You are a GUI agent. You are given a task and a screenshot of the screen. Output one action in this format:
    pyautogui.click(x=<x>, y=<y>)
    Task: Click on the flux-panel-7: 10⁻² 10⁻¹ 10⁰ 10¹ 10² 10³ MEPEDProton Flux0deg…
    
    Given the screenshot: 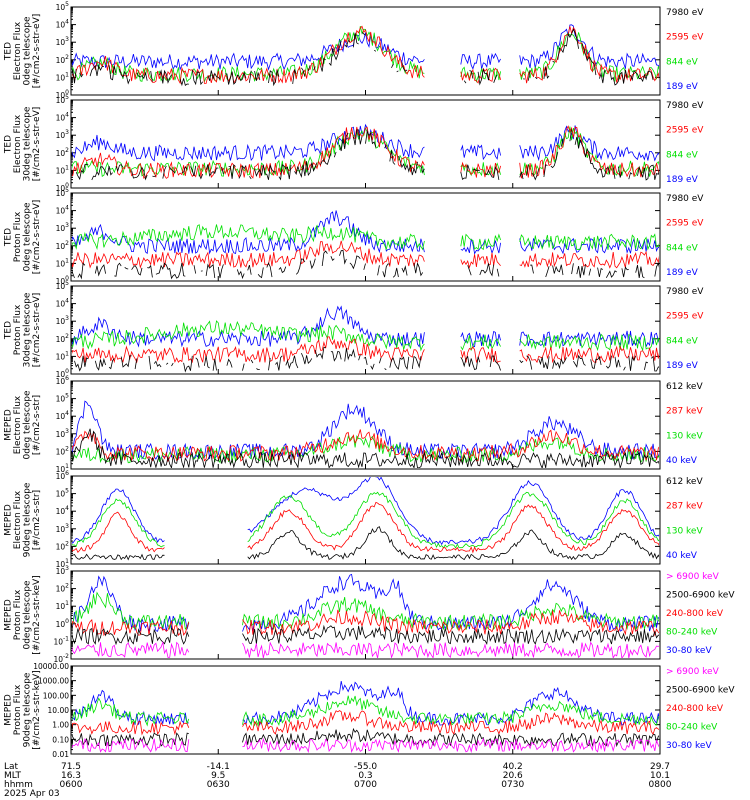 What is the action you would take?
    pyautogui.click(x=370, y=614)
    